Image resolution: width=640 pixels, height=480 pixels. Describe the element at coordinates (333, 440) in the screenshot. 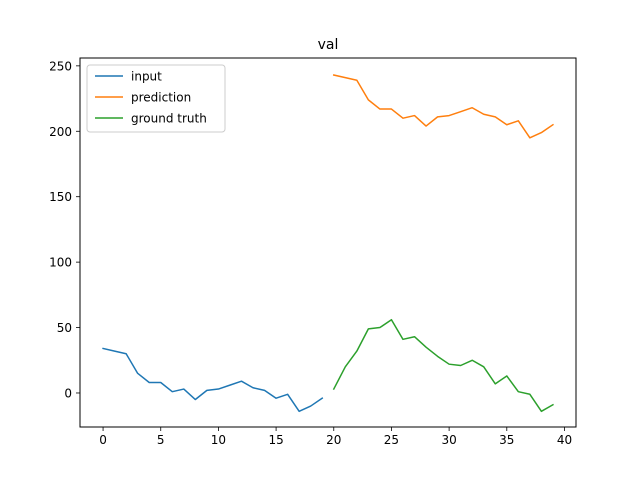

I see `x-tick-label-4: 20` at that location.